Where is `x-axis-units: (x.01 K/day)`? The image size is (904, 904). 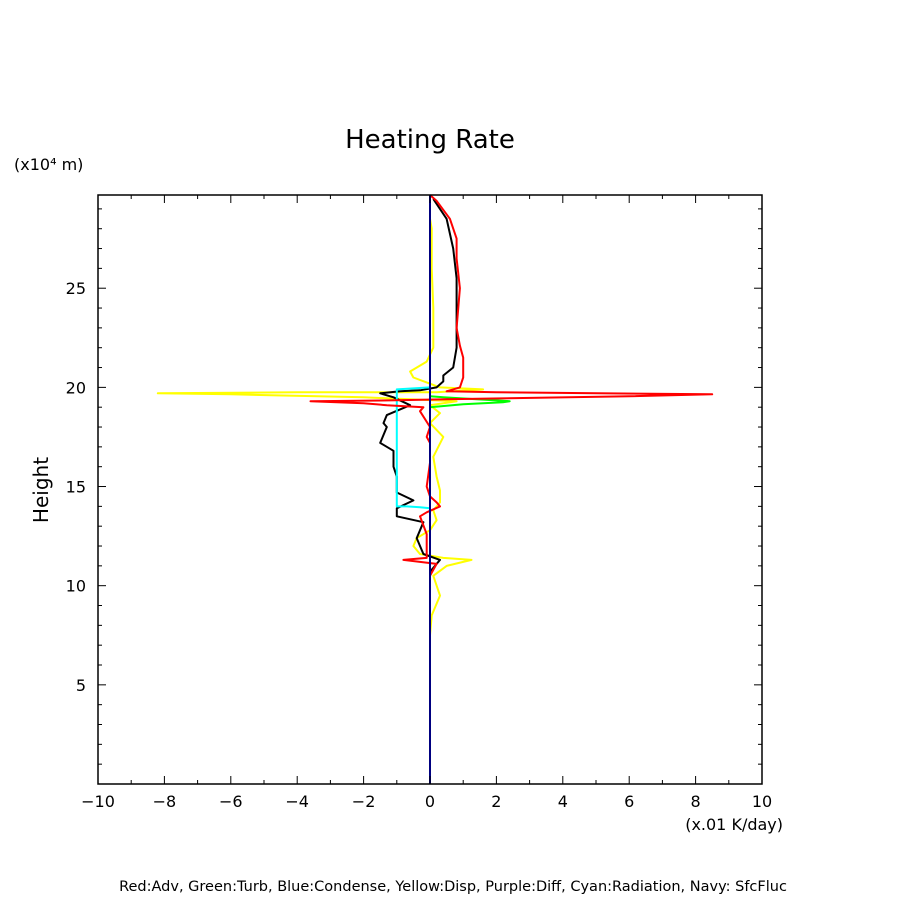 x-axis-units: (x.01 K/day) is located at coordinates (734, 824).